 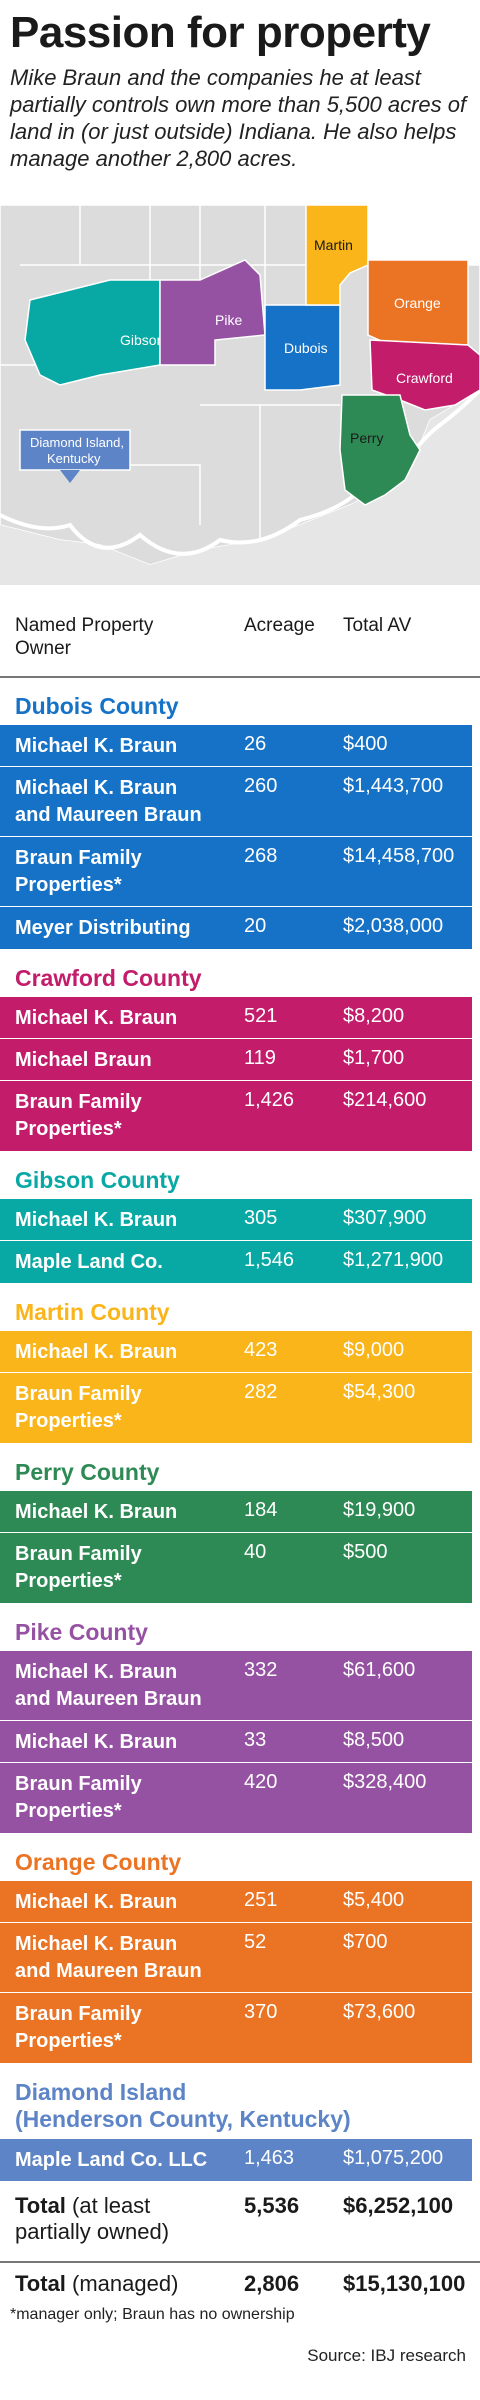 I want to click on header-owner-line2: Owner, so click(x=43, y=648).